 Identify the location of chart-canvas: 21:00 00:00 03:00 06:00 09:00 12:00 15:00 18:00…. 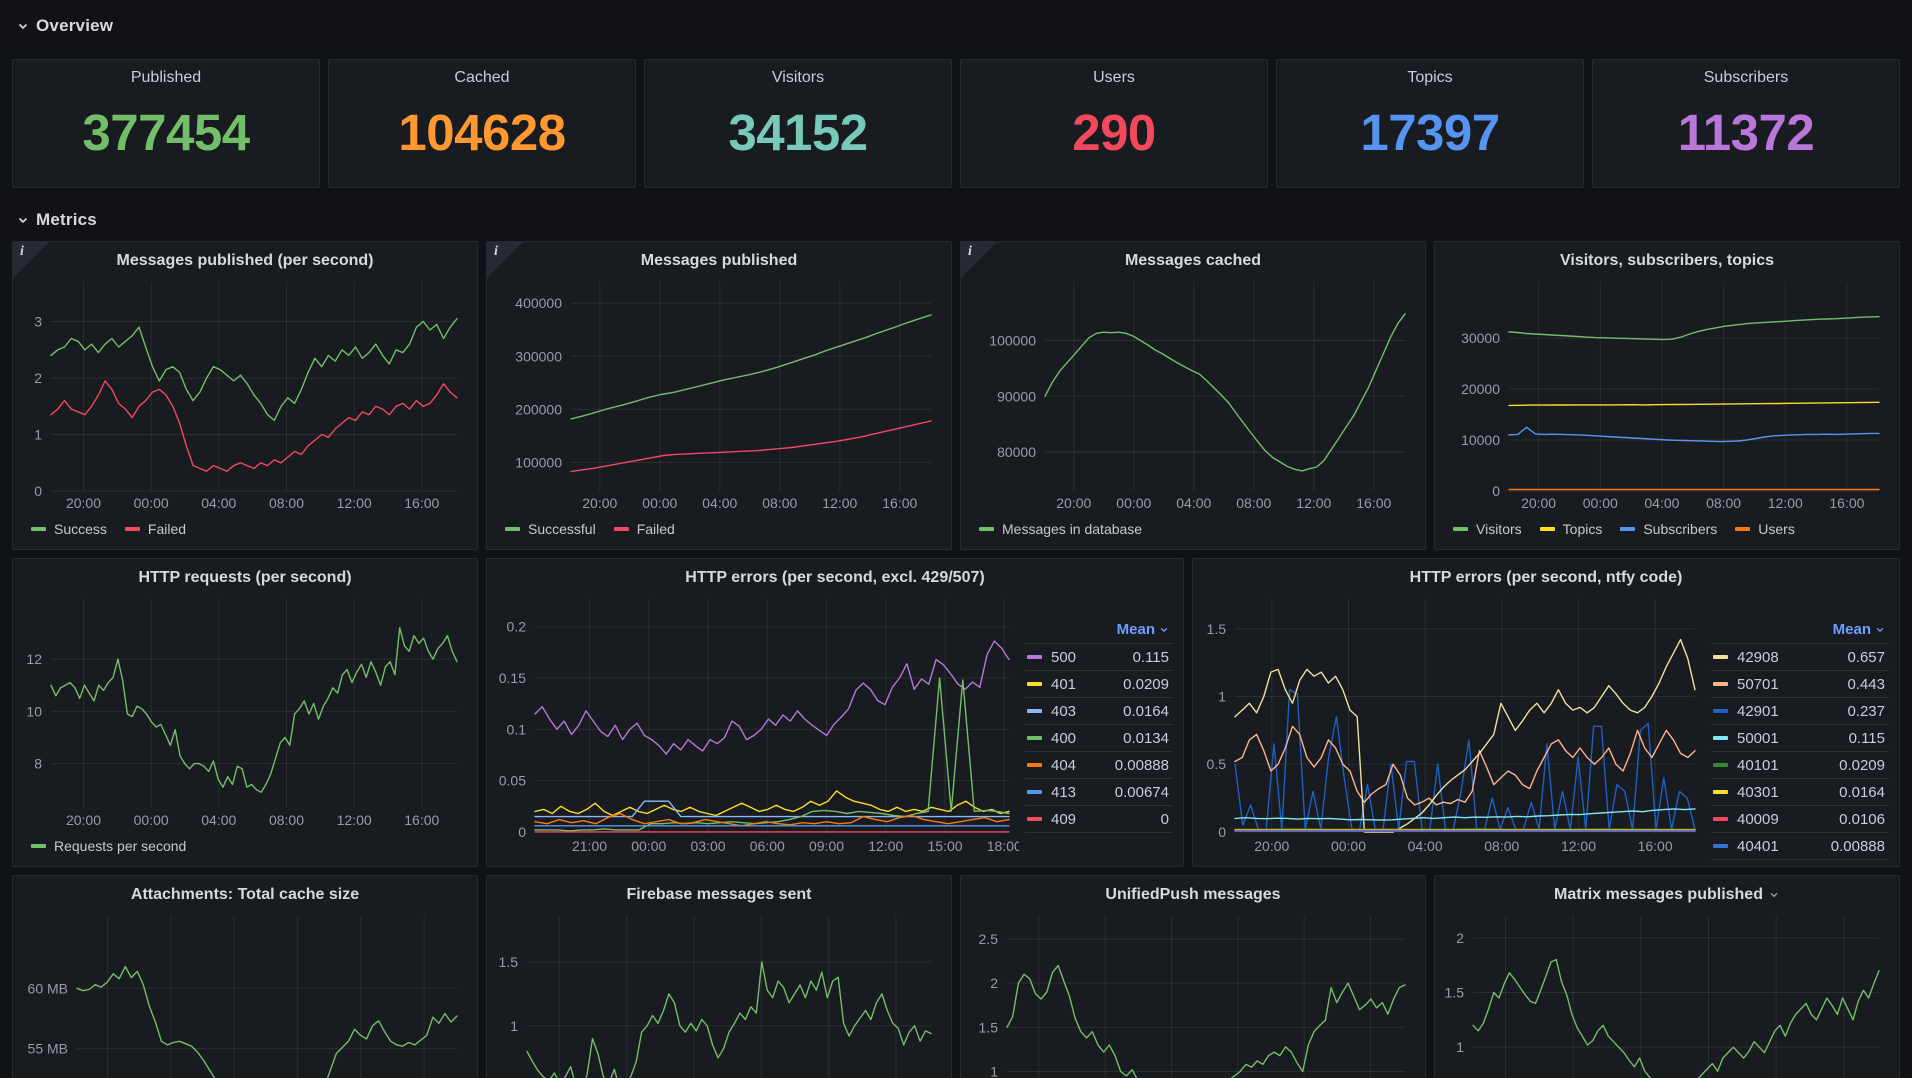
(760, 726).